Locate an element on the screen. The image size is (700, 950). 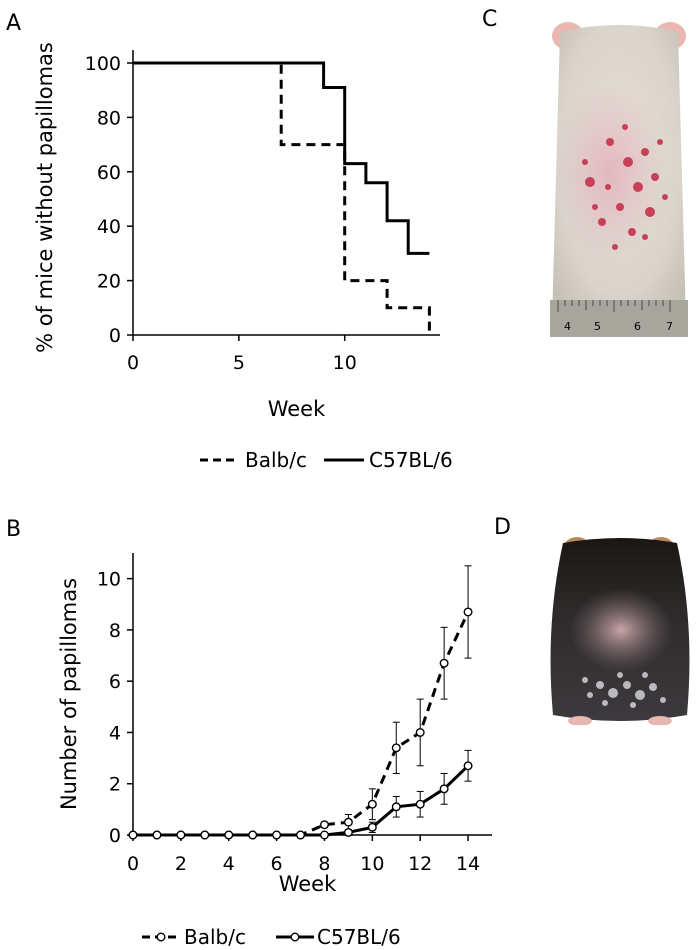
y-tick-label: 80 is located at coordinates (109, 118).